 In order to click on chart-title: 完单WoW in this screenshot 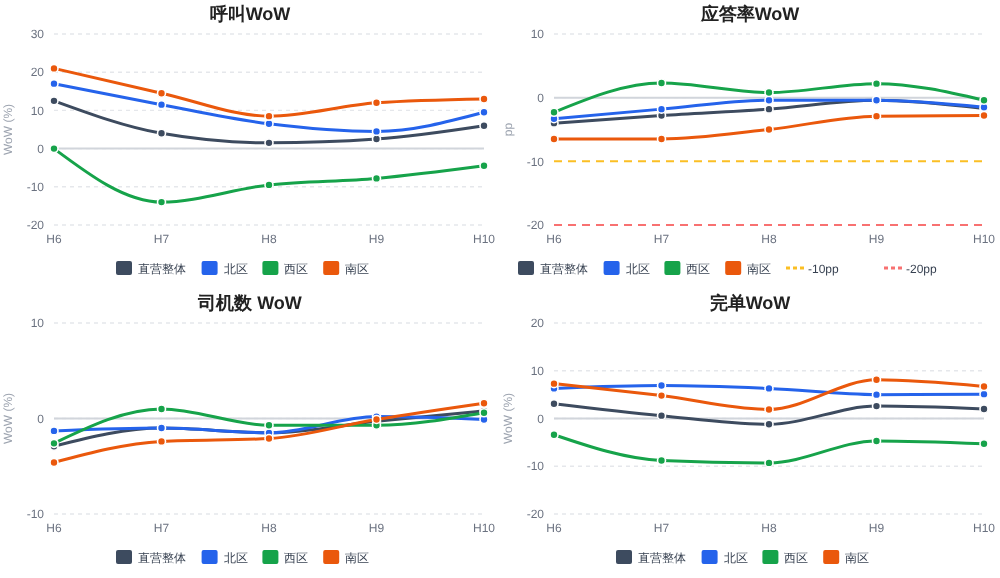, I will do `click(750, 303)`.